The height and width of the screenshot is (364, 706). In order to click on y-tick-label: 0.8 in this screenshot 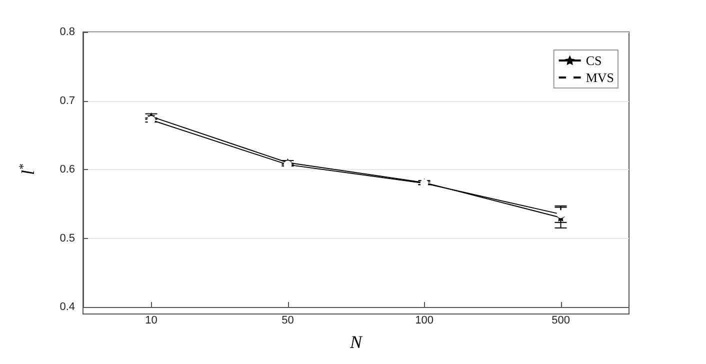, I will do `click(67, 32)`.